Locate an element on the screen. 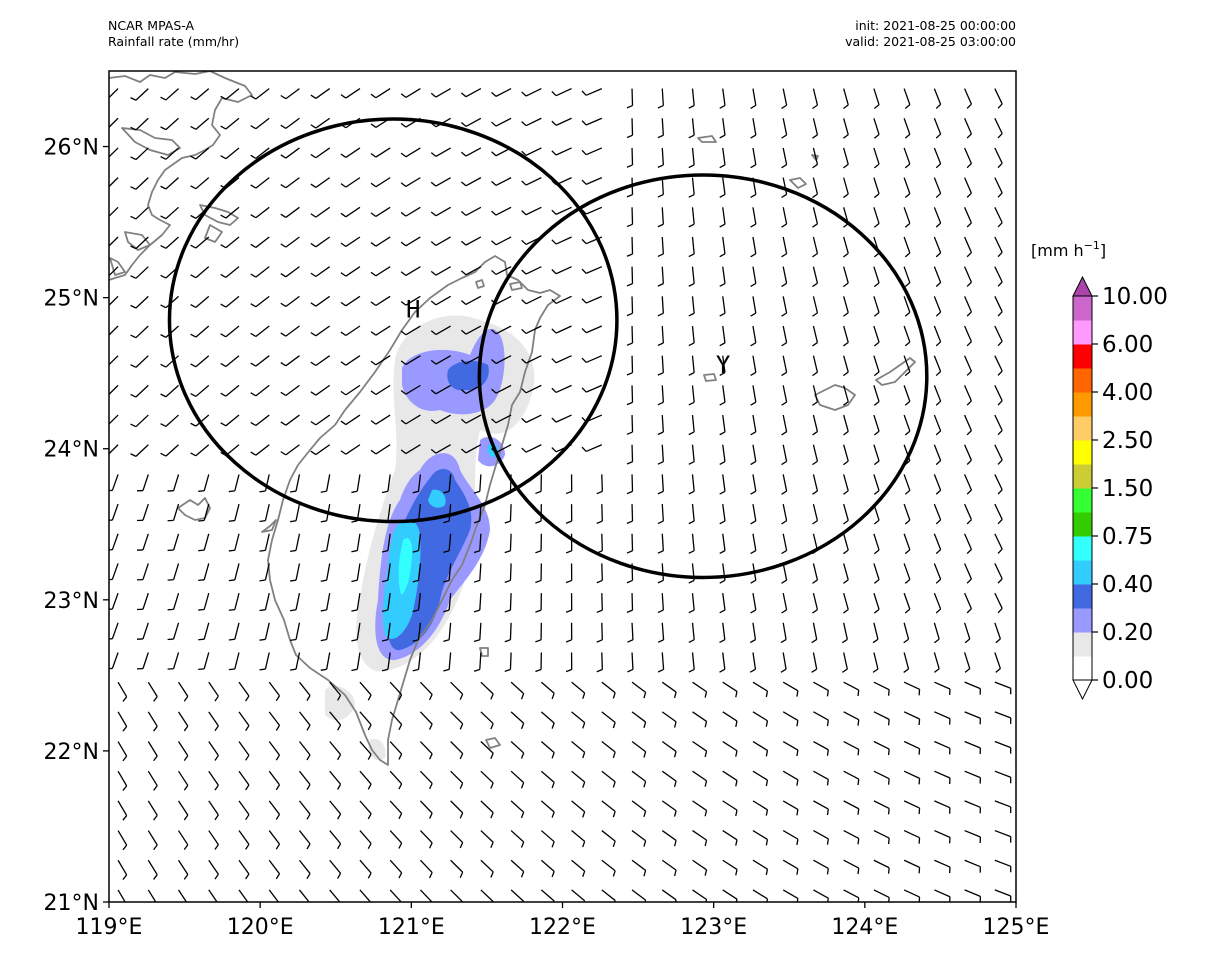 The width and height of the screenshot is (1211, 969). colorbar-tick-label: 0.00 is located at coordinates (1127, 681).